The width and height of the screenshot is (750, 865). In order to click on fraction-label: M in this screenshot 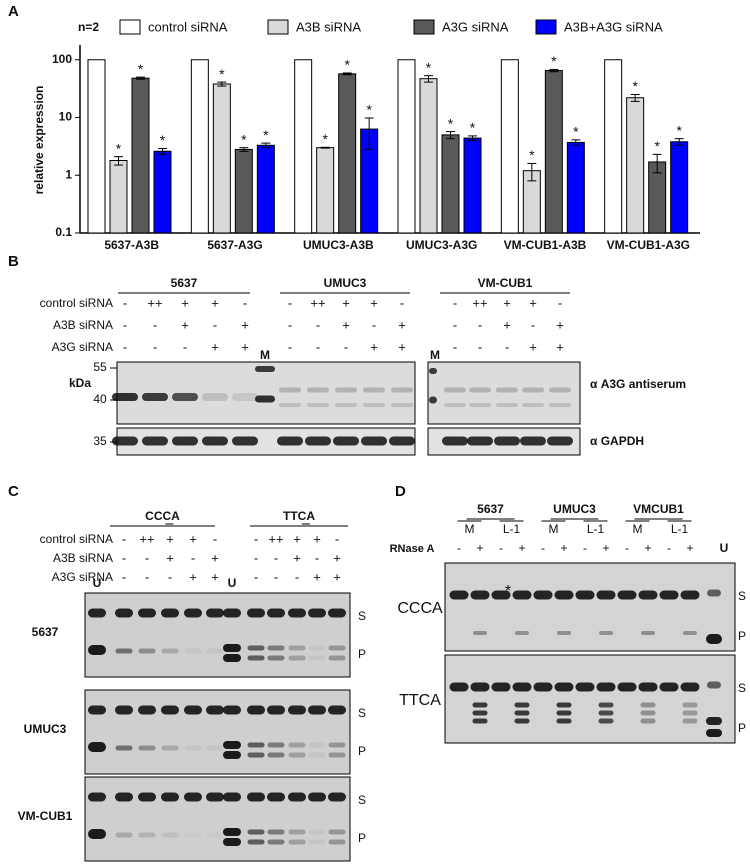, I will do `click(554, 529)`.